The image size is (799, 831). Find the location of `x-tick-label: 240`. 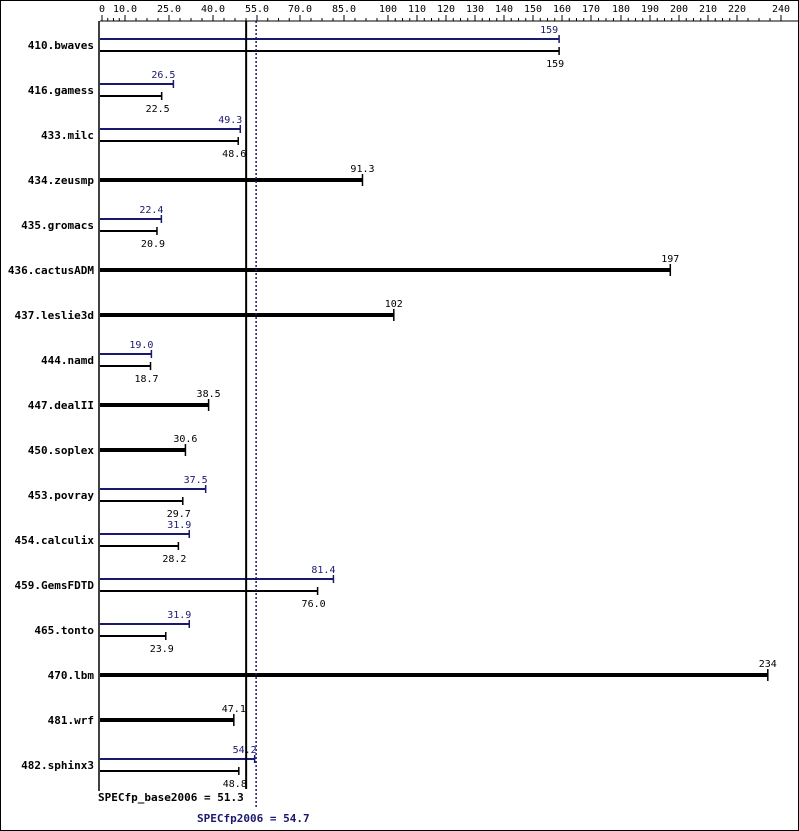

x-tick-label: 240 is located at coordinates (781, 9).